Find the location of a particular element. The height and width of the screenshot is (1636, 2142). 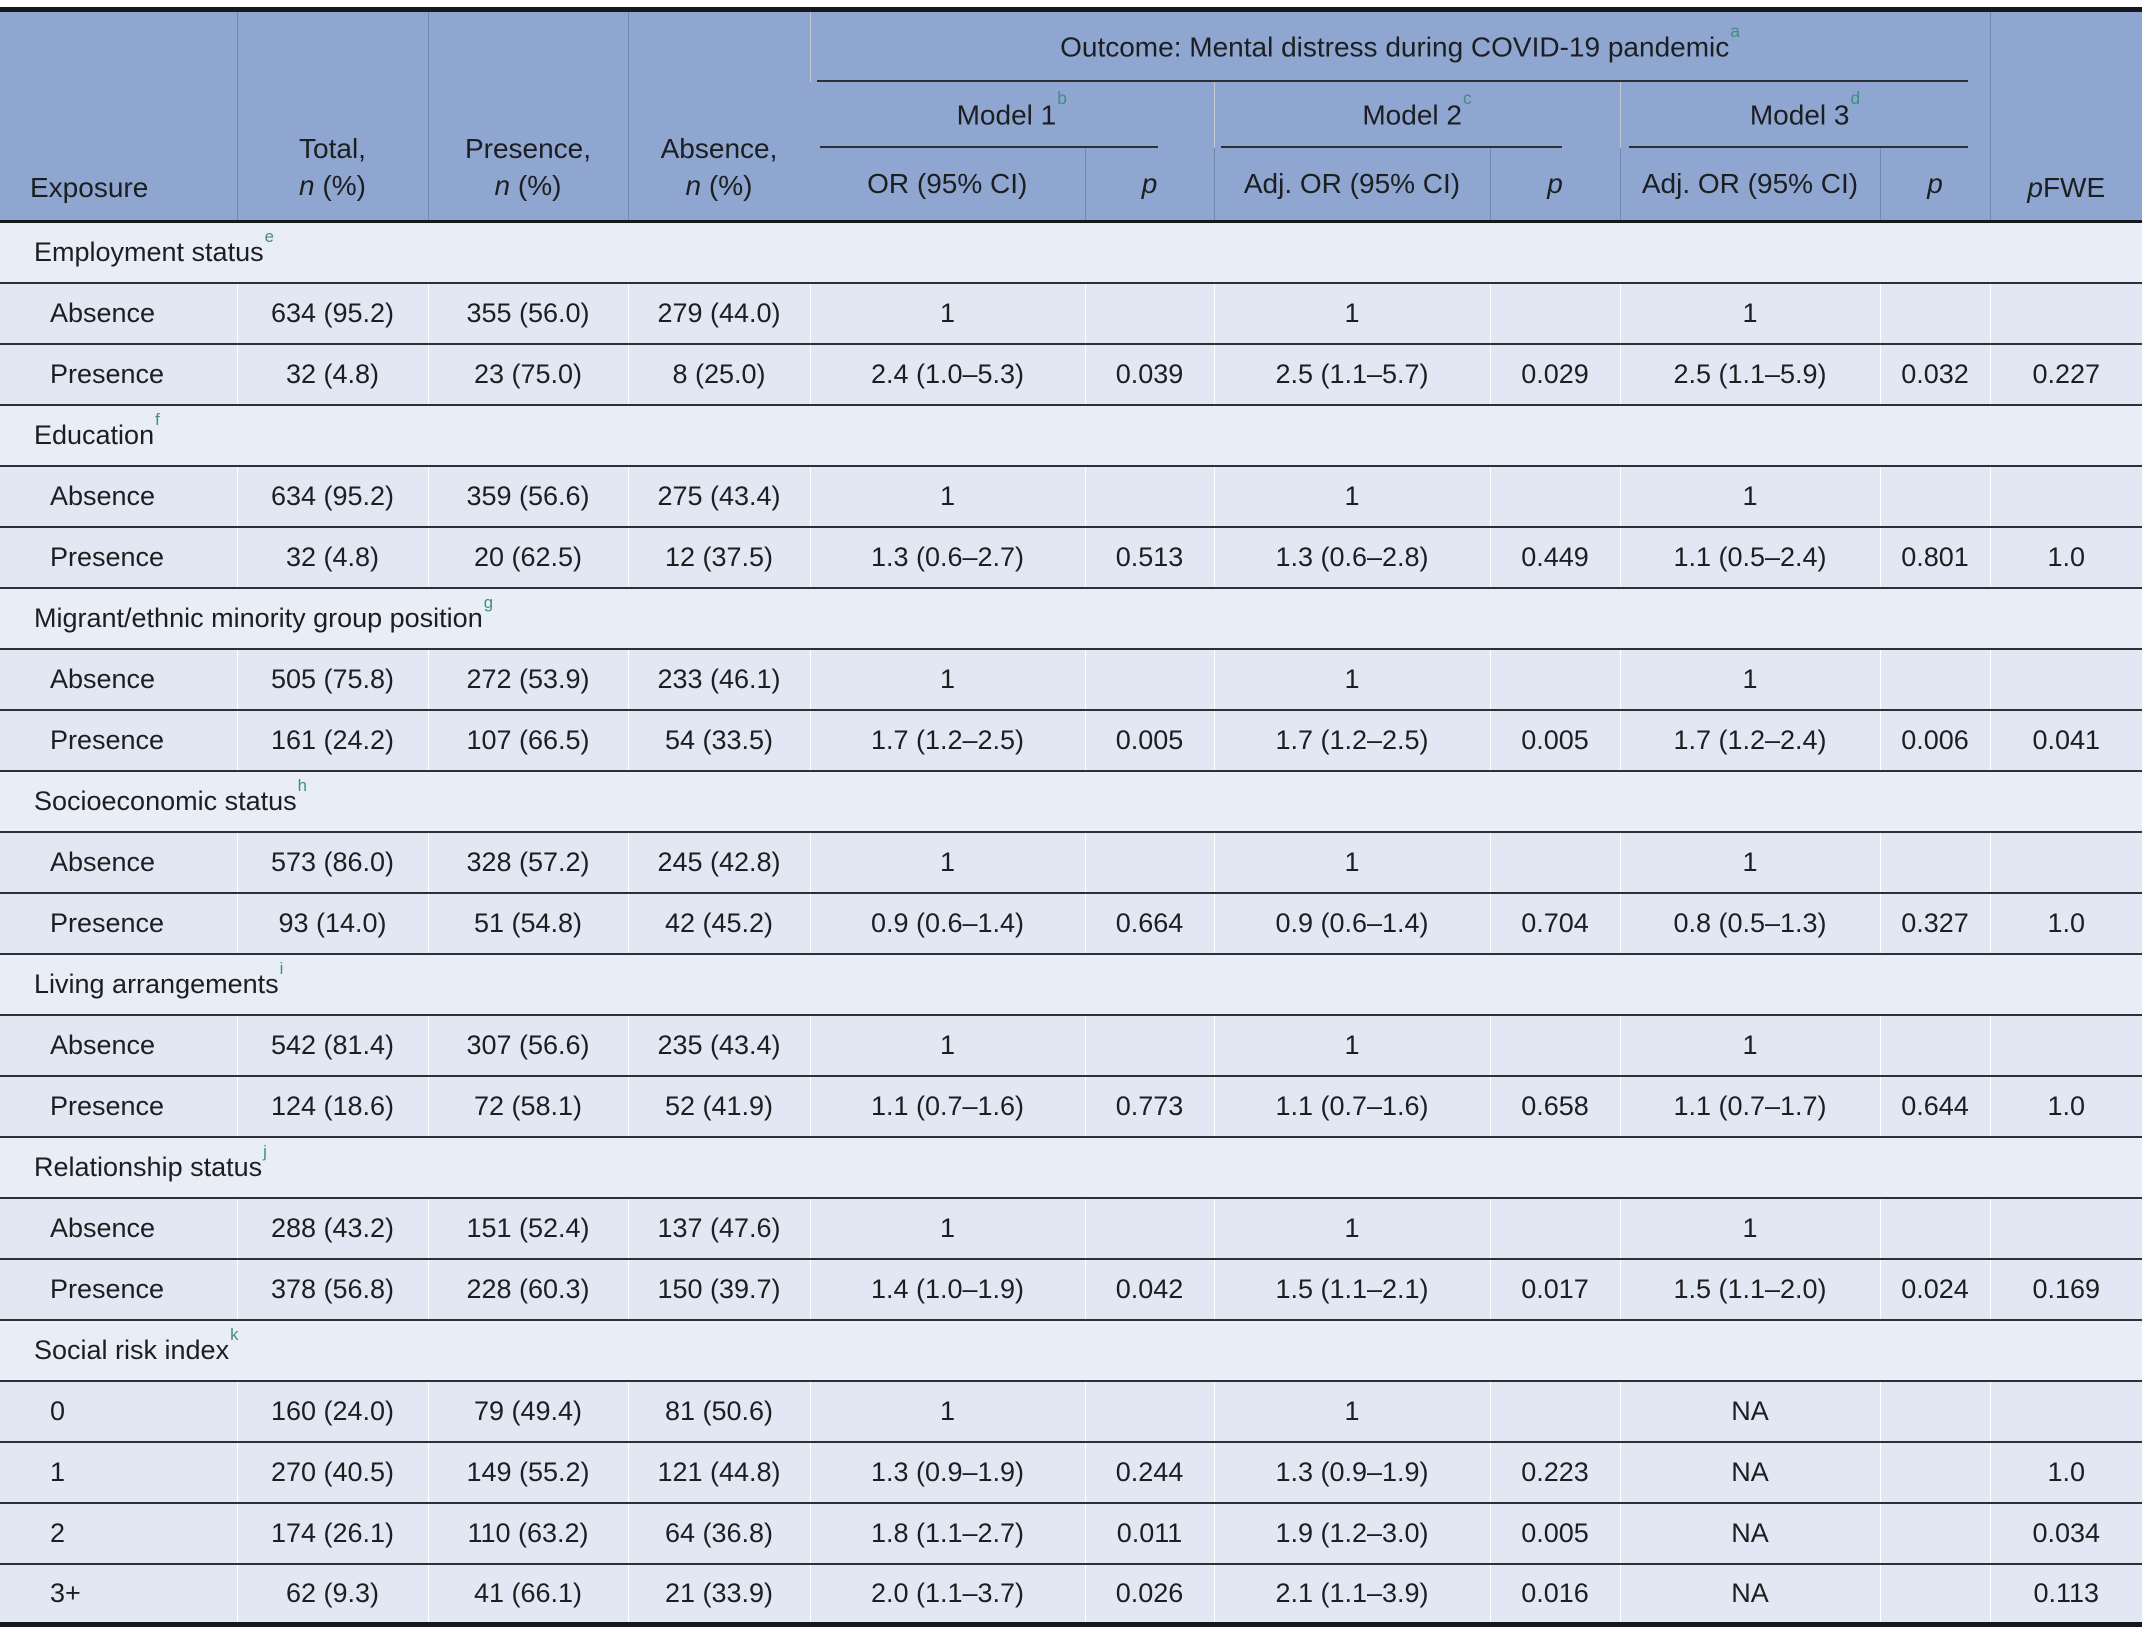

pfwe-cell: 1.0 is located at coordinates (2065, 557).